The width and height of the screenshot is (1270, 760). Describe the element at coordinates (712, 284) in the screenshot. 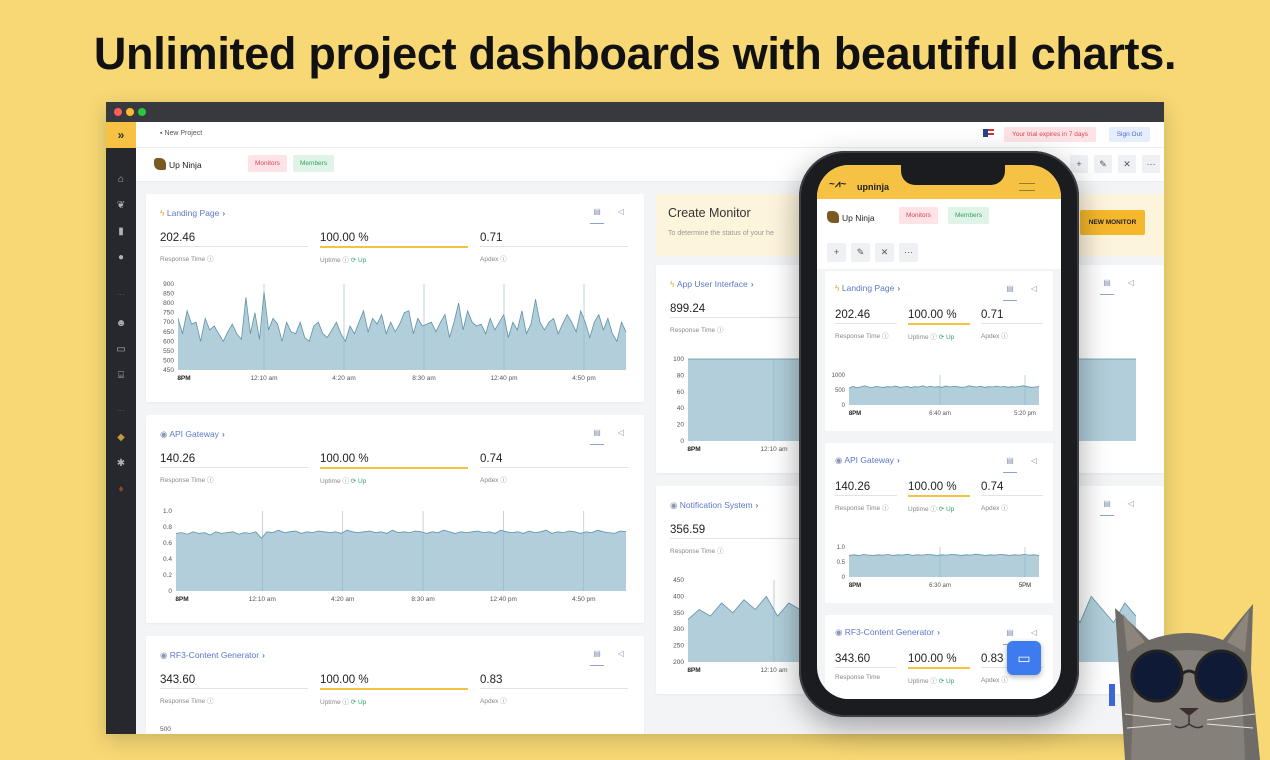

I see `monitor-title: ϟ App User Interface ›` at that location.